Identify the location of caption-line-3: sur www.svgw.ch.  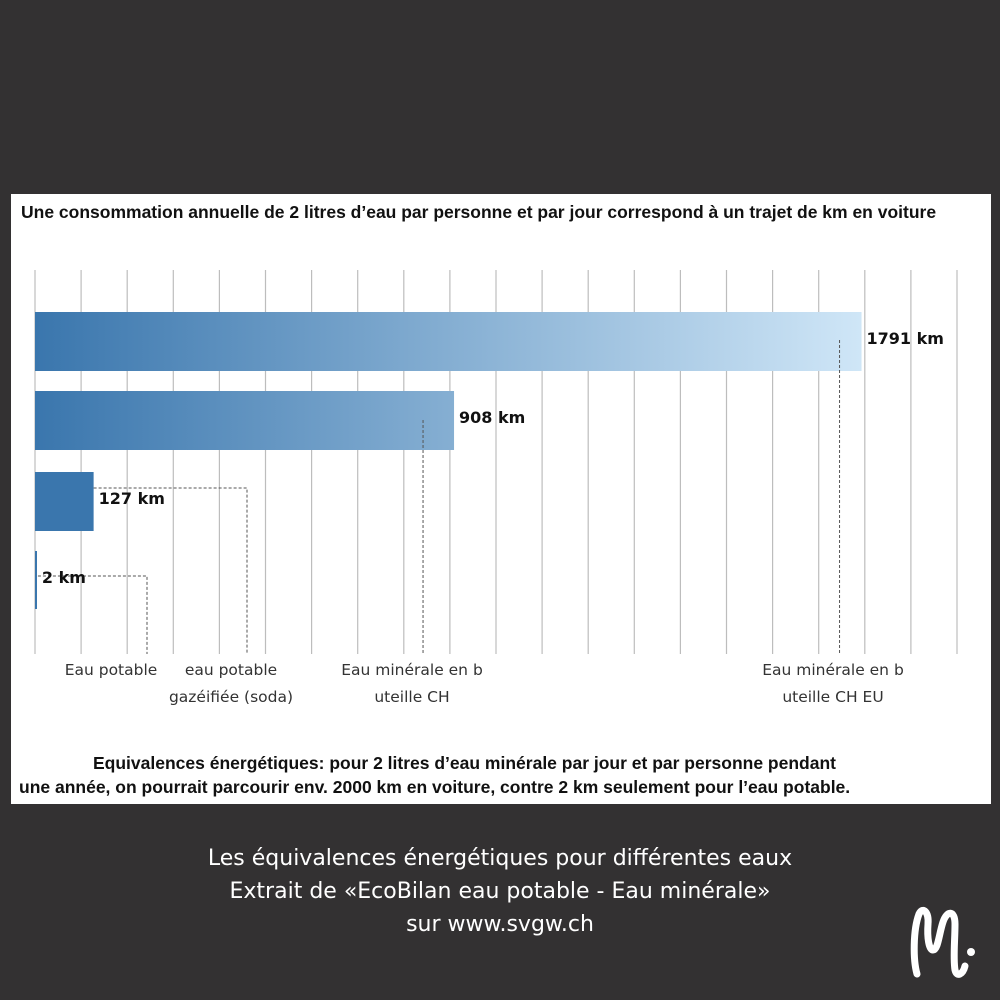
(500, 924).